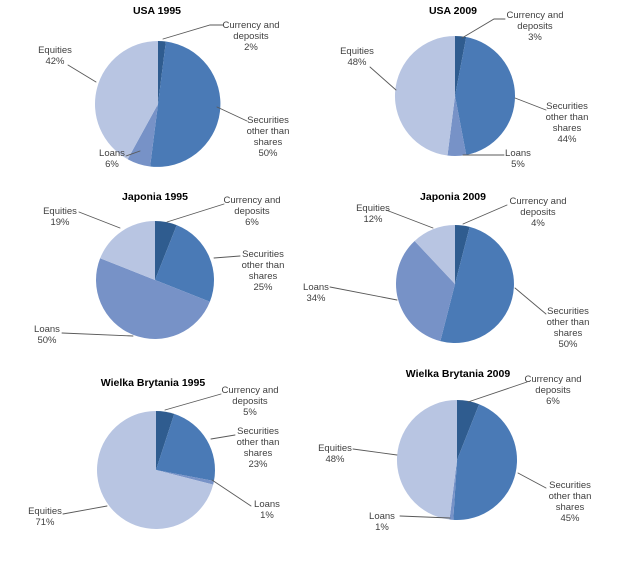  Describe the element at coordinates (157, 11) in the screenshot. I see `chart-title-usa-1995: USA 1995` at that location.